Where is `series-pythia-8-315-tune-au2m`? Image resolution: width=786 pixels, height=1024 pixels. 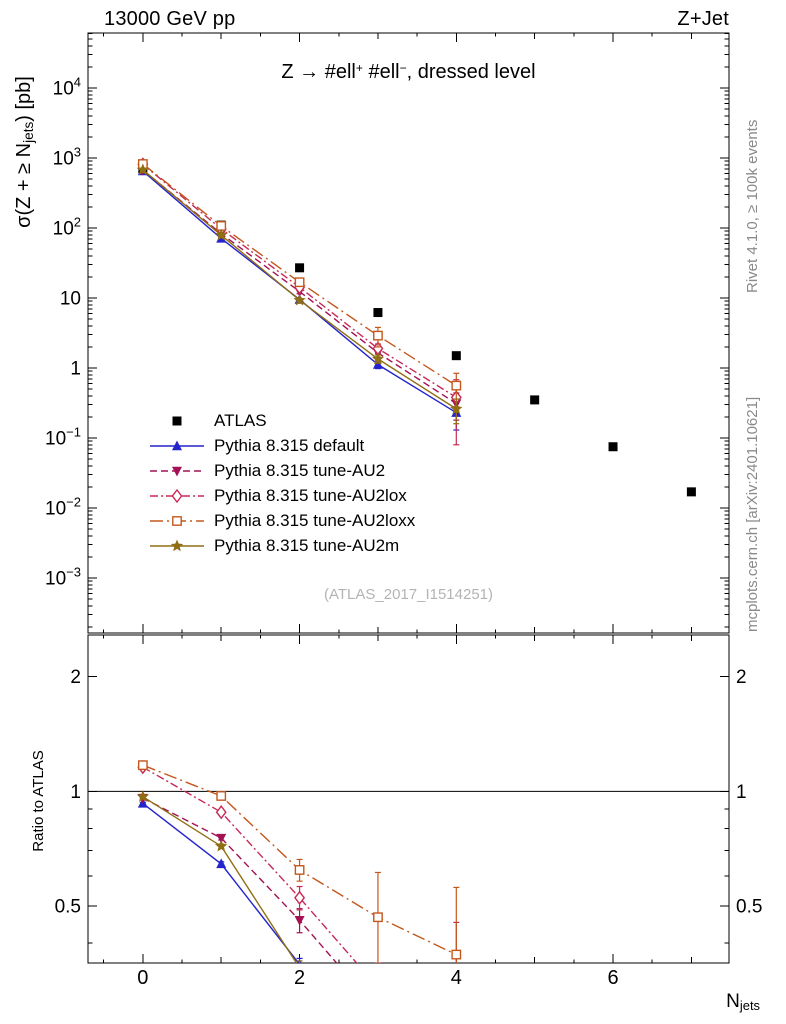 series-pythia-8-315-tune-au2m is located at coordinates (299, 294).